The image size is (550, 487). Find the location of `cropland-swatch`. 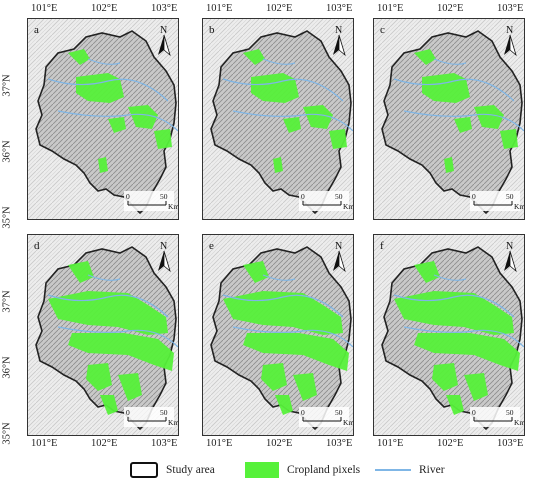

cropland-swatch is located at coordinates (262, 470).